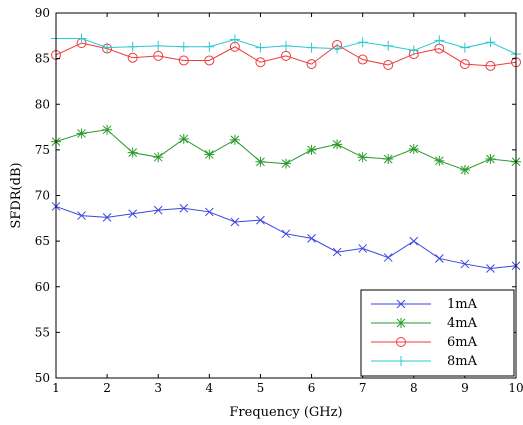 Image resolution: width=523 pixels, height=425 pixels. Describe the element at coordinates (42, 13) in the screenshot. I see `y-tick-label: 90` at that location.